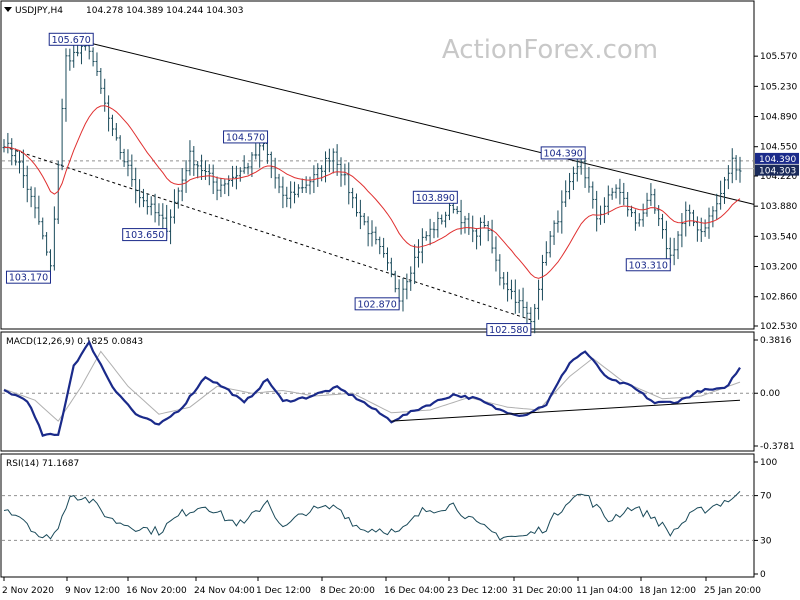 This screenshot has width=800, height=600. What do you see at coordinates (42, 464) in the screenshot?
I see `rsi-panel-title: RSI(14) 71.1687` at bounding box center [42, 464].